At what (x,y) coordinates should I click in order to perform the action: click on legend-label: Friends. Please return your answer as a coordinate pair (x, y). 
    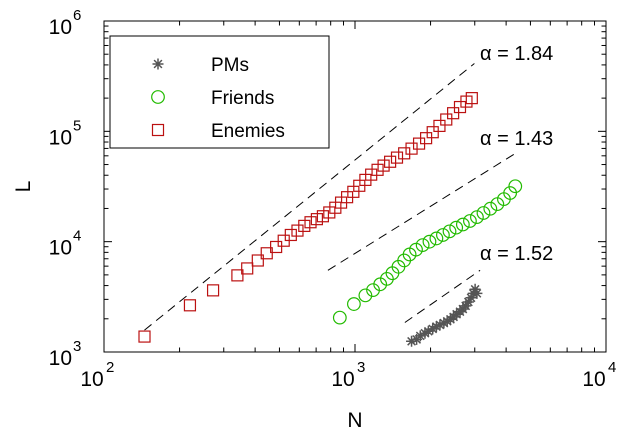
    Looking at the image, I should click on (242, 98).